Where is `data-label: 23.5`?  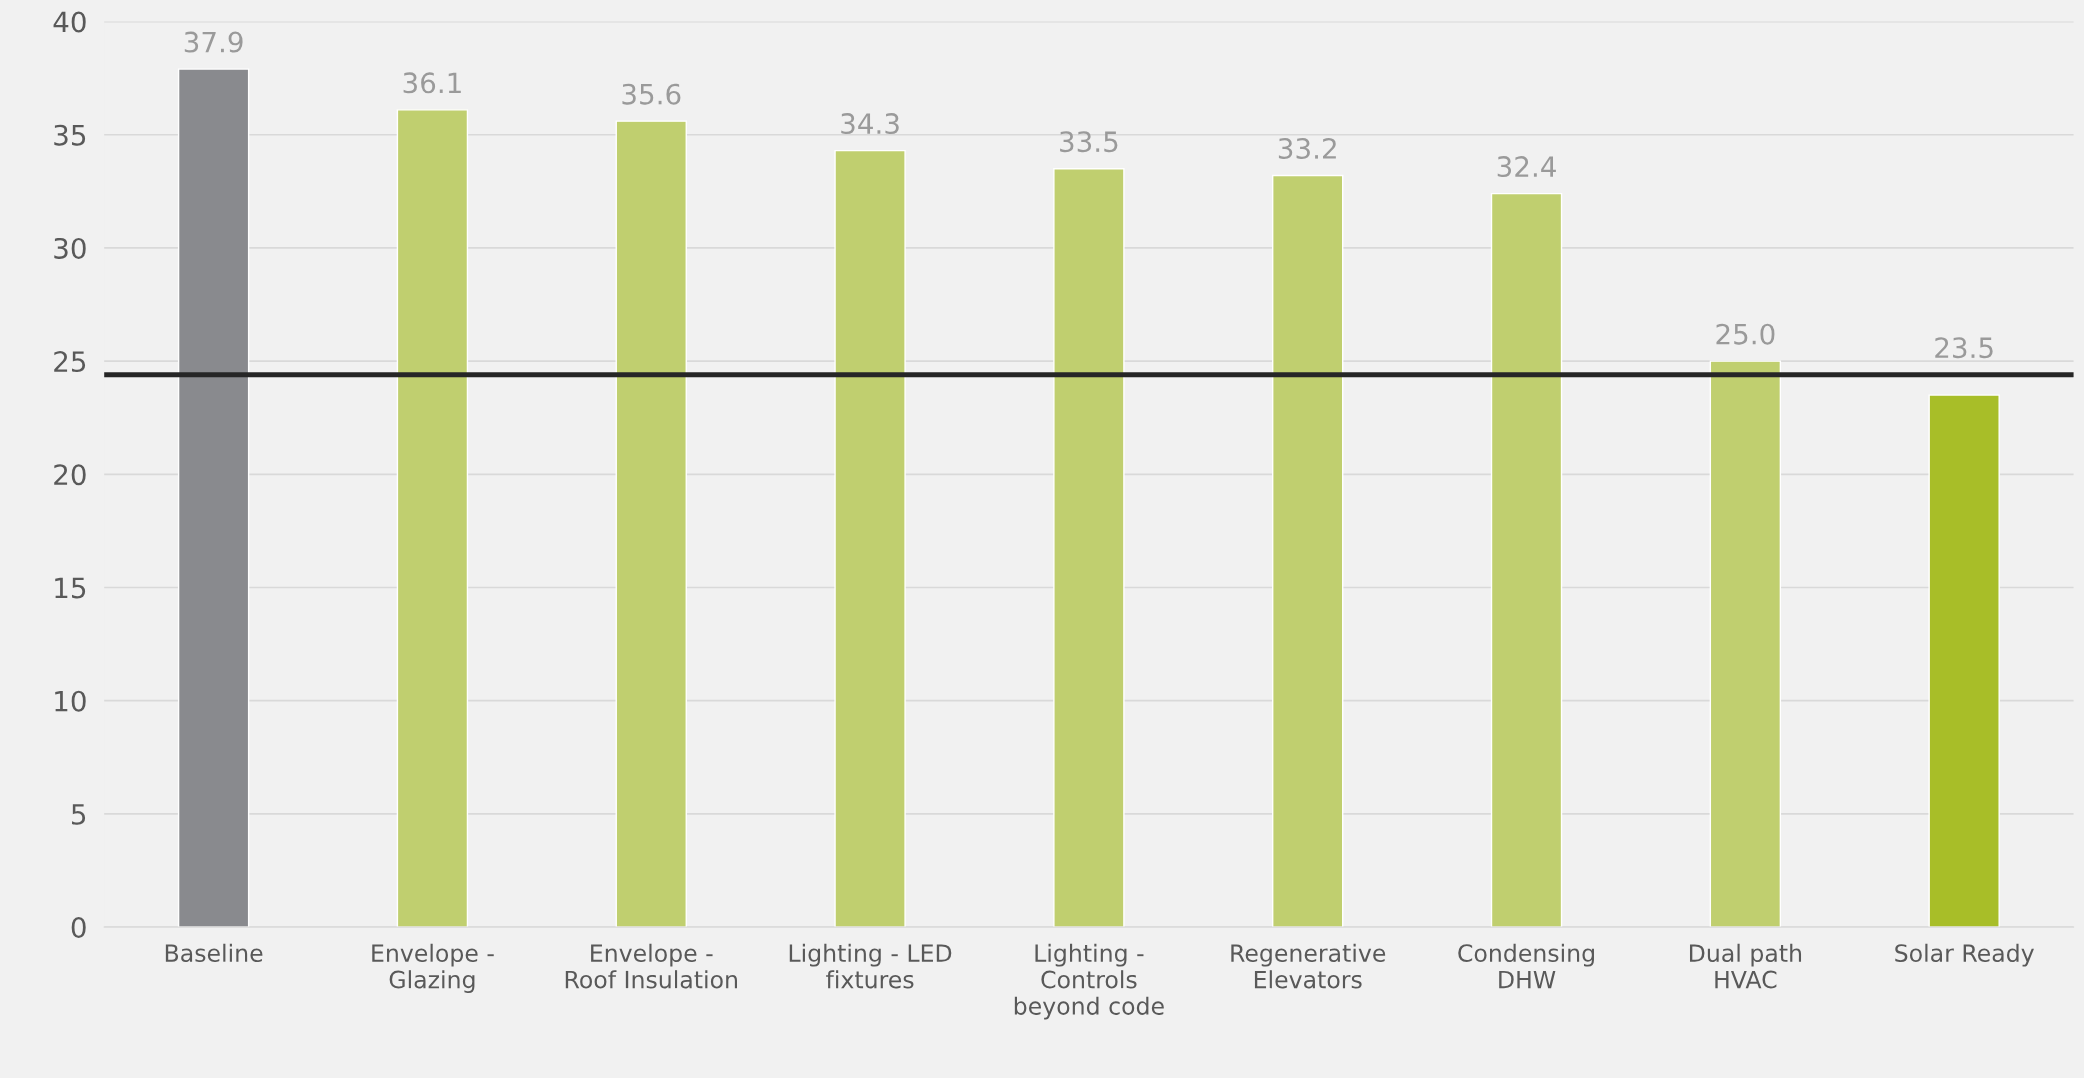
data-label: 23.5 is located at coordinates (1964, 348).